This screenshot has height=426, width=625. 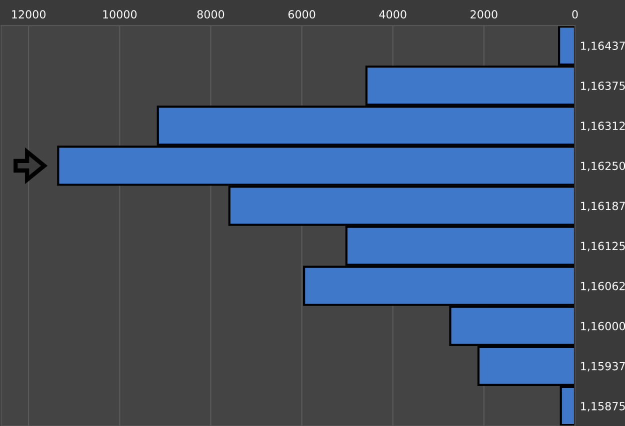 I want to click on y-tick-label: 1,16125, so click(x=603, y=247).